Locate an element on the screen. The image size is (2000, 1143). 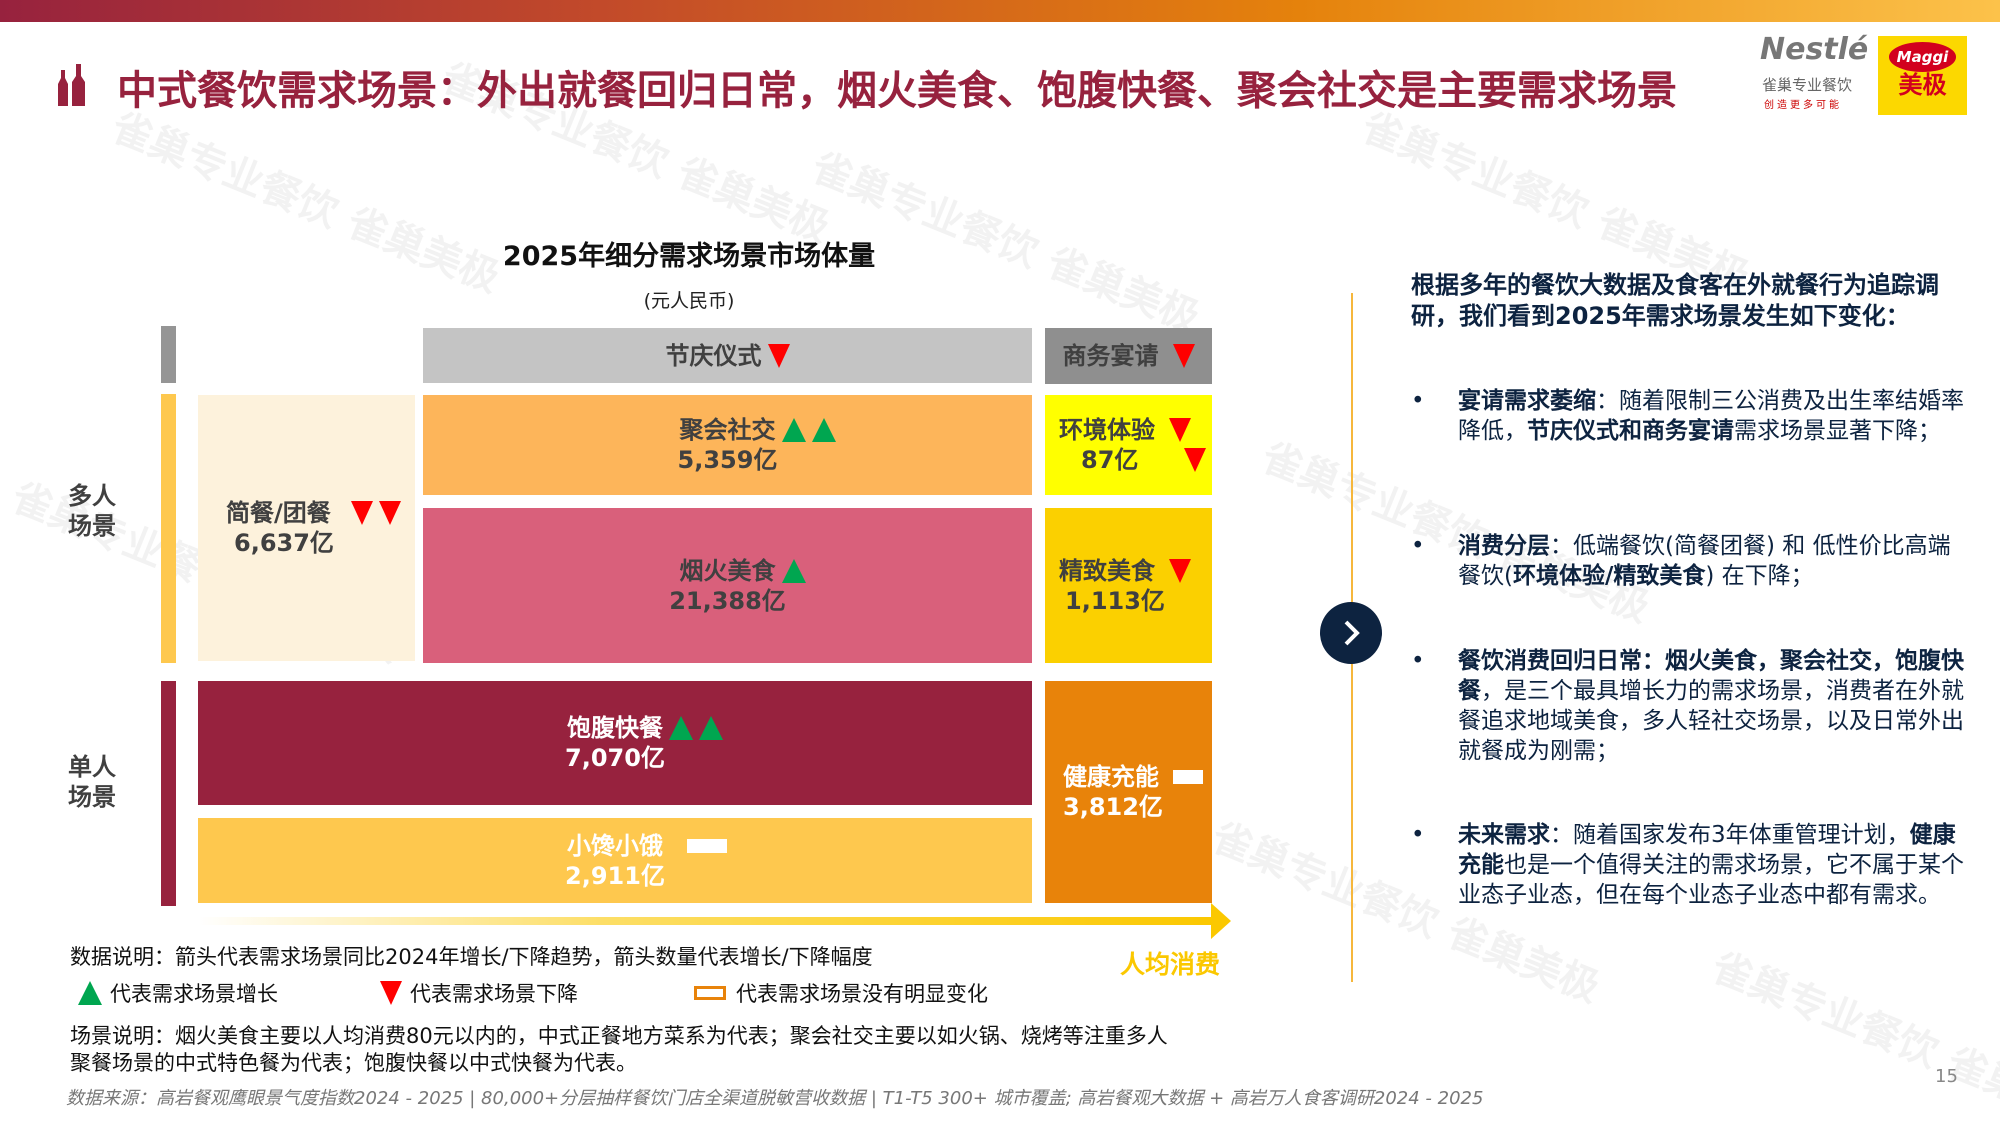
bullet-text: ：随着国家发布3年体重管理计划， is located at coordinates (1730, 835).